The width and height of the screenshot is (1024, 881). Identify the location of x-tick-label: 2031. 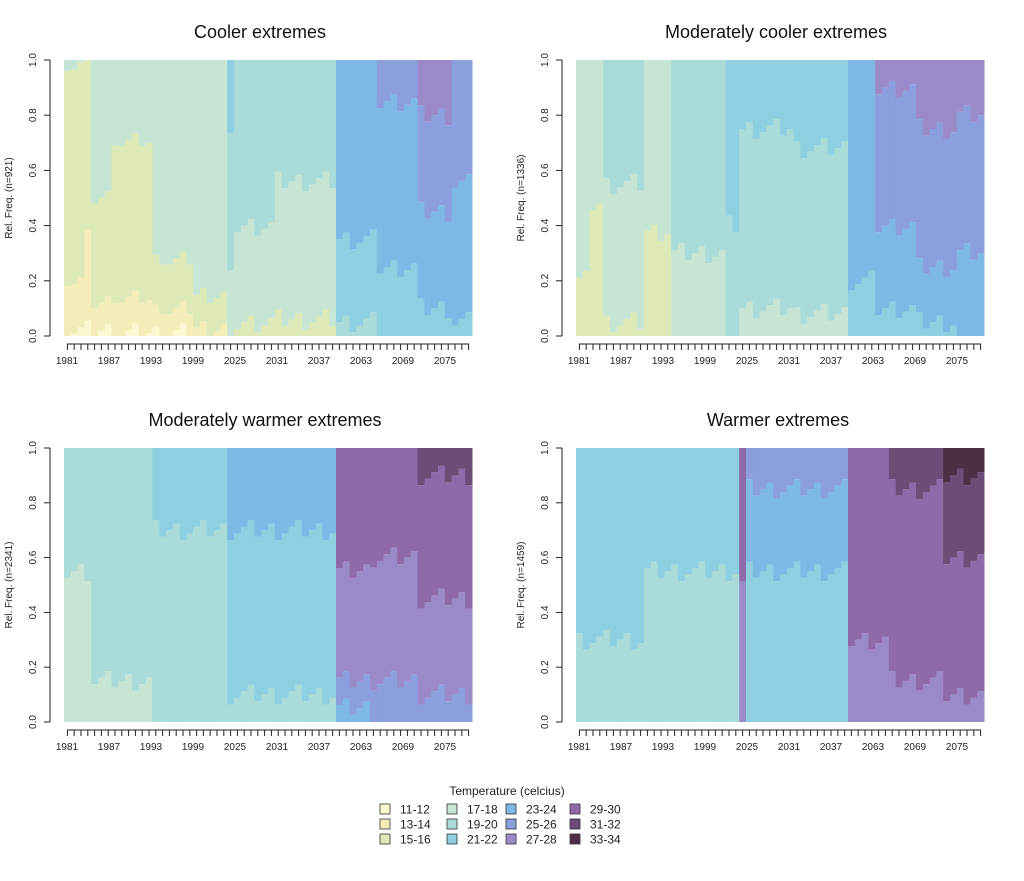
(789, 361).